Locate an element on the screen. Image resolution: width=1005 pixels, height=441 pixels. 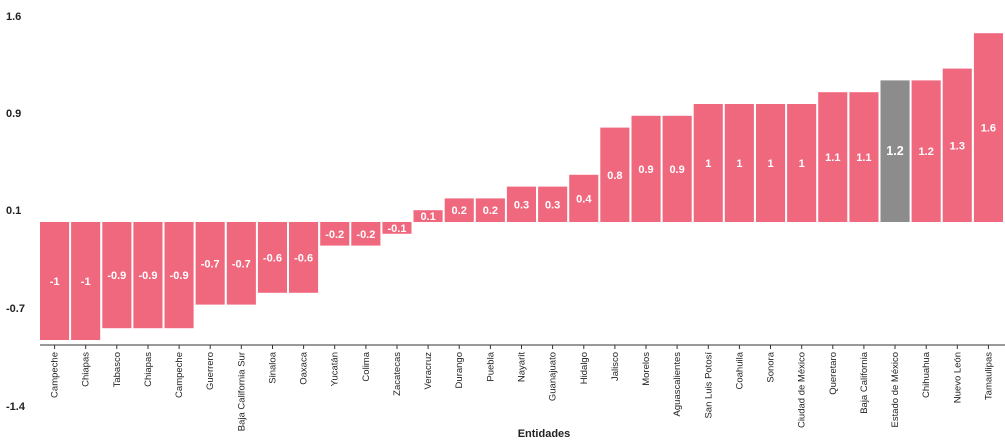
x-tick-label: Tabasco is located at coordinates (117, 369).